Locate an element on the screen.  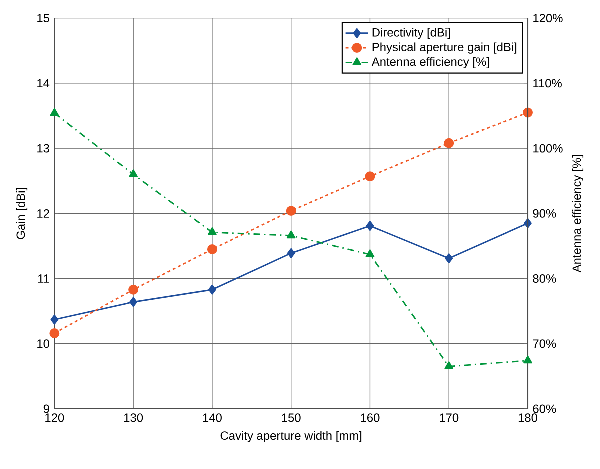
y-tick-label: 13 is located at coordinates (44, 148).